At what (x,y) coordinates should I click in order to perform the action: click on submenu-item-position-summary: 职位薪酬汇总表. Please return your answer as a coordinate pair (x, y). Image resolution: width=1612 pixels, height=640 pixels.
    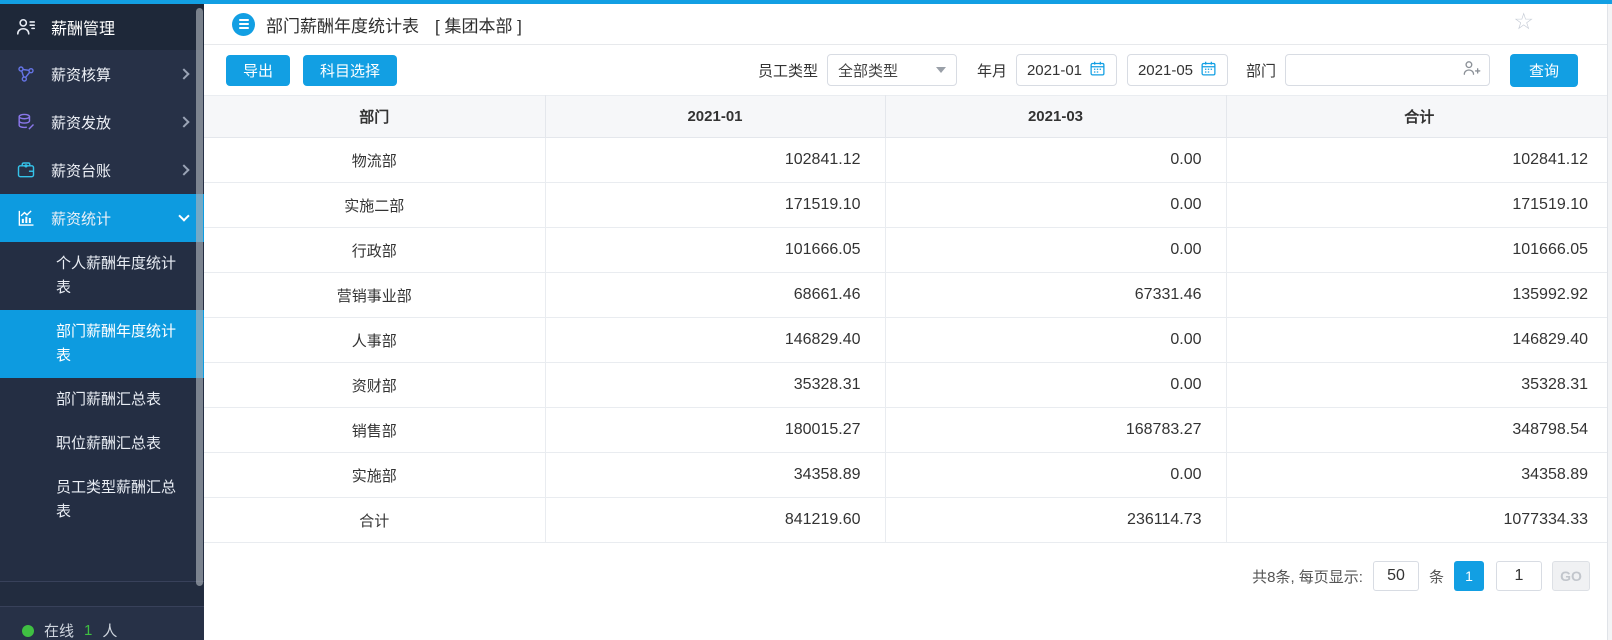
    Looking at the image, I should click on (109, 443).